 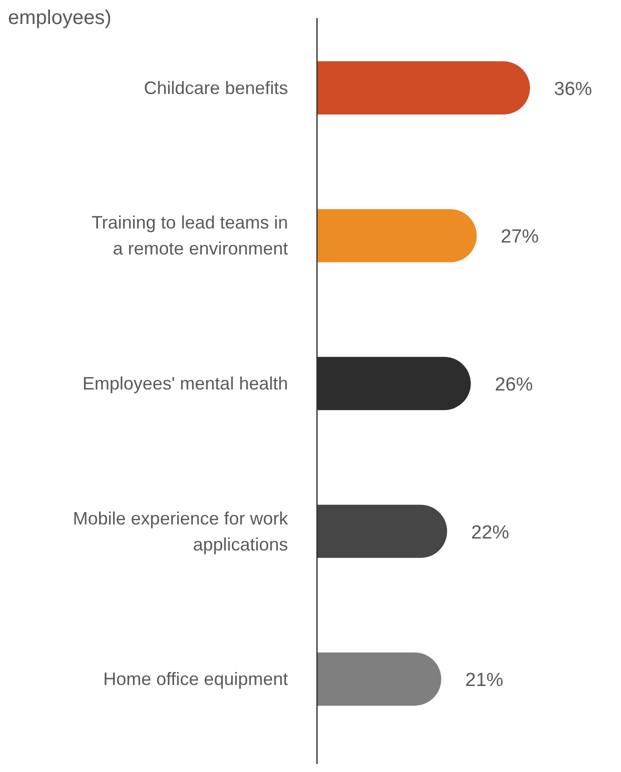 What do you see at coordinates (573, 89) in the screenshot?
I see `data-label: 36%` at bounding box center [573, 89].